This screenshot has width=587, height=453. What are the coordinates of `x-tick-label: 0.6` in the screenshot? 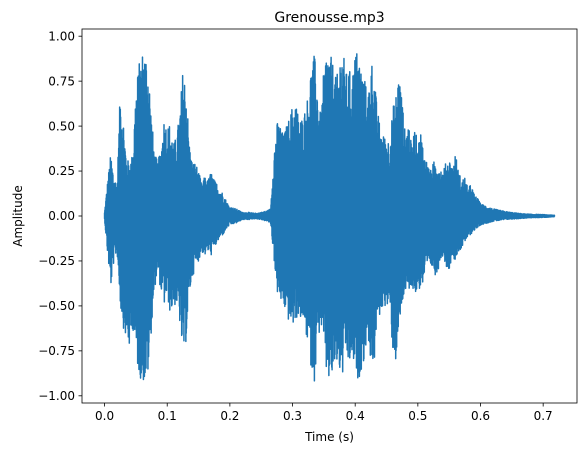 It's located at (480, 416).